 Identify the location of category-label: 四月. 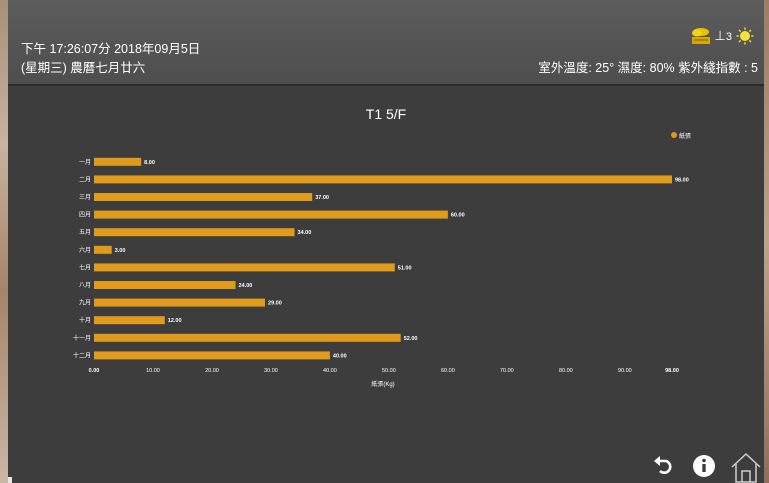
(85, 215).